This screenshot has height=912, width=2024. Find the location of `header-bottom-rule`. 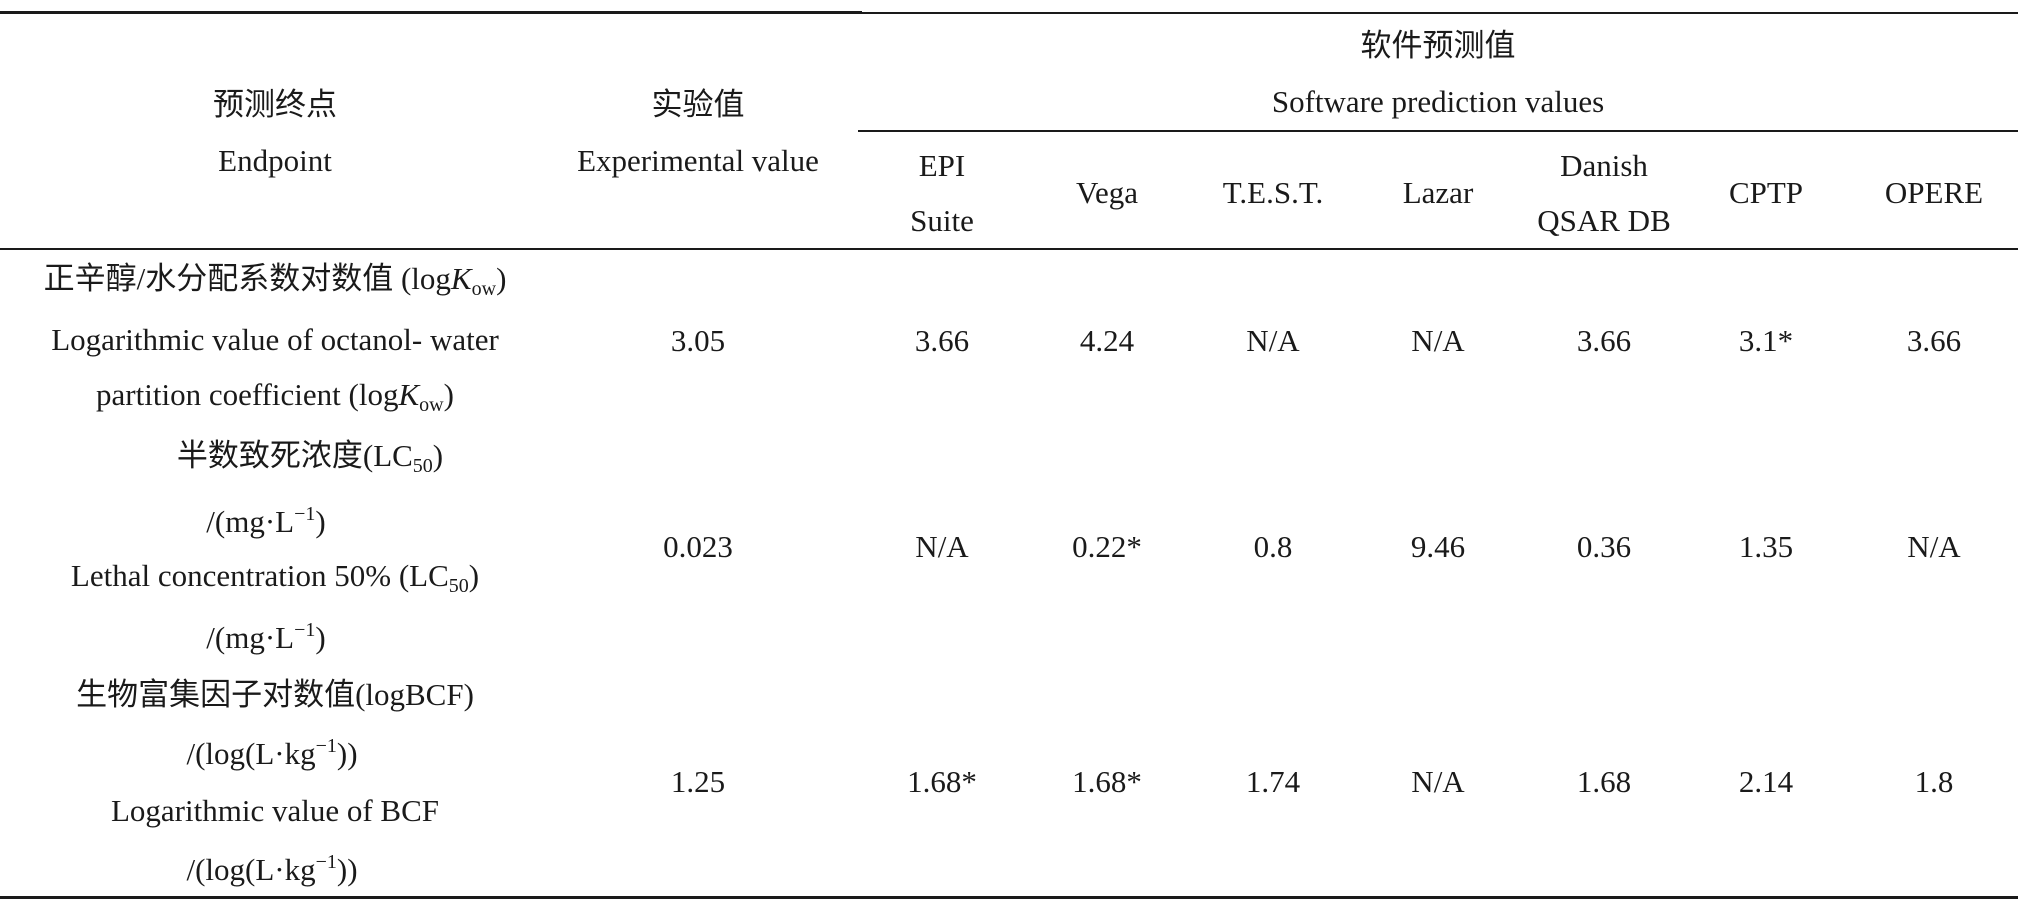

header-bottom-rule is located at coordinates (1009, 249).